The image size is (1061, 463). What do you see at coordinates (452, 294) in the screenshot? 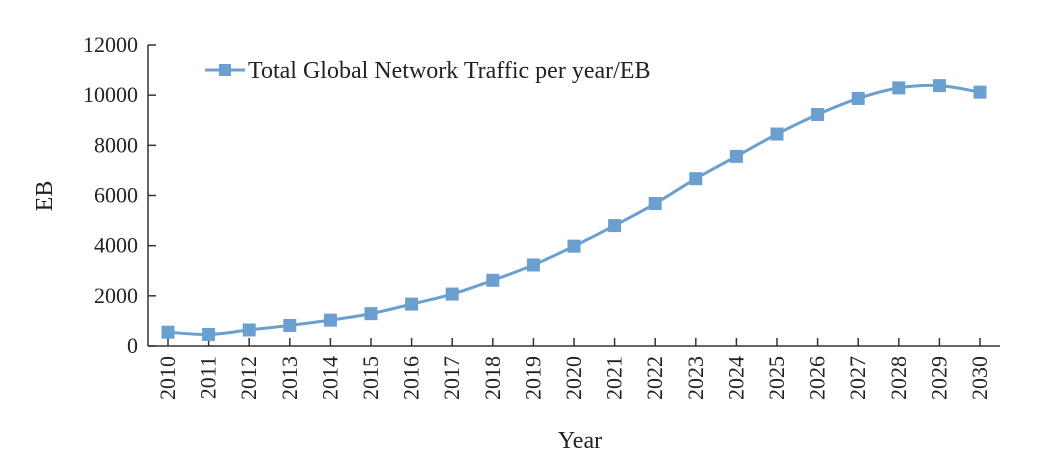
I see `data-point-2017` at bounding box center [452, 294].